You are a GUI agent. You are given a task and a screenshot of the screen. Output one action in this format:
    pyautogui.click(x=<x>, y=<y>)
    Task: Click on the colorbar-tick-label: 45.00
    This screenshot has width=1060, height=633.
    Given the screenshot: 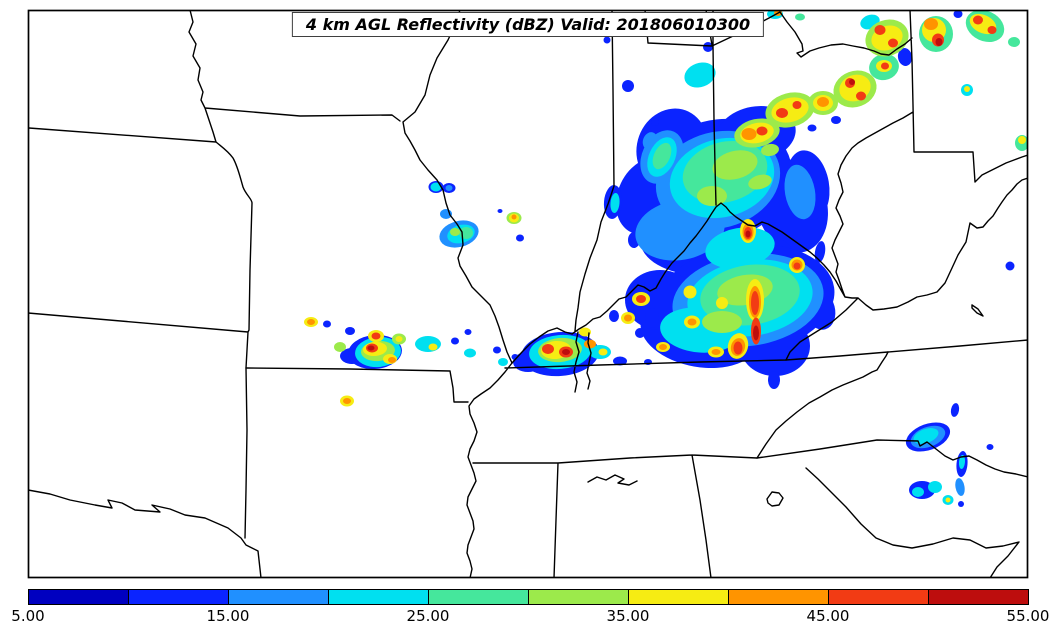 What is the action you would take?
    pyautogui.click(x=828, y=616)
    